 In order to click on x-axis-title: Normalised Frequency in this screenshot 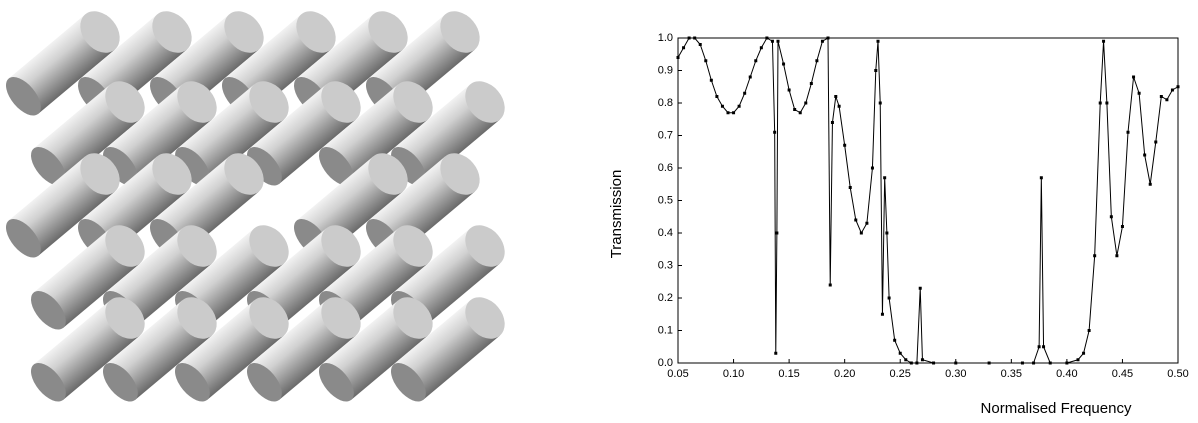, I will do `click(1056, 408)`.